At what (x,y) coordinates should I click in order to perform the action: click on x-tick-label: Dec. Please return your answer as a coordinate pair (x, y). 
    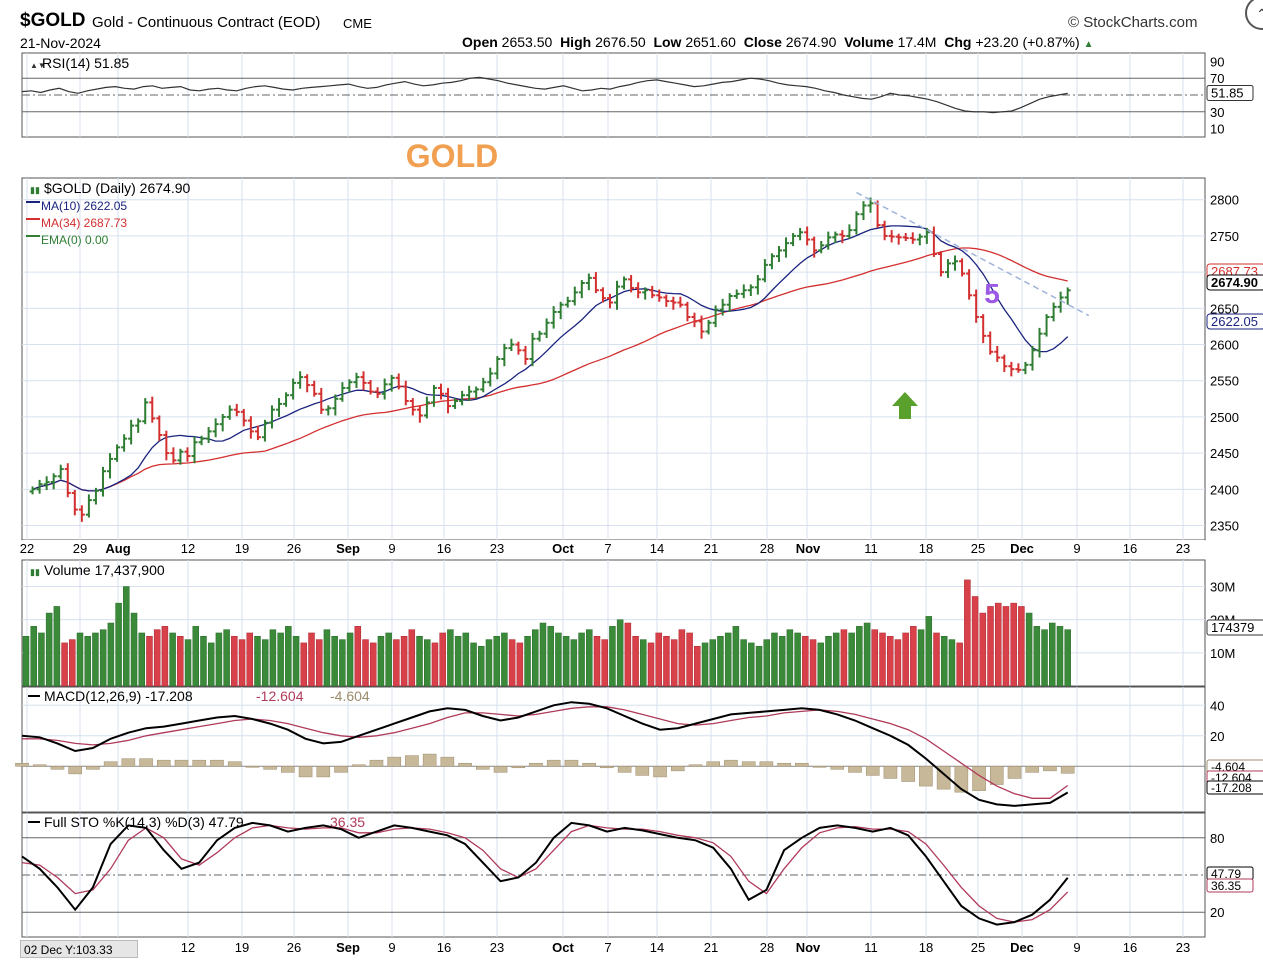
    Looking at the image, I should click on (1022, 548).